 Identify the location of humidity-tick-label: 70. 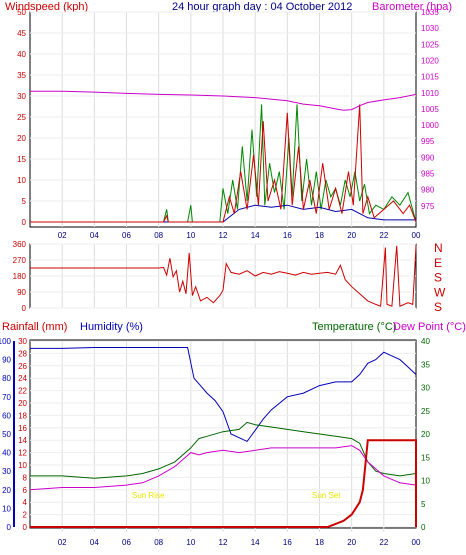
(6, 397).